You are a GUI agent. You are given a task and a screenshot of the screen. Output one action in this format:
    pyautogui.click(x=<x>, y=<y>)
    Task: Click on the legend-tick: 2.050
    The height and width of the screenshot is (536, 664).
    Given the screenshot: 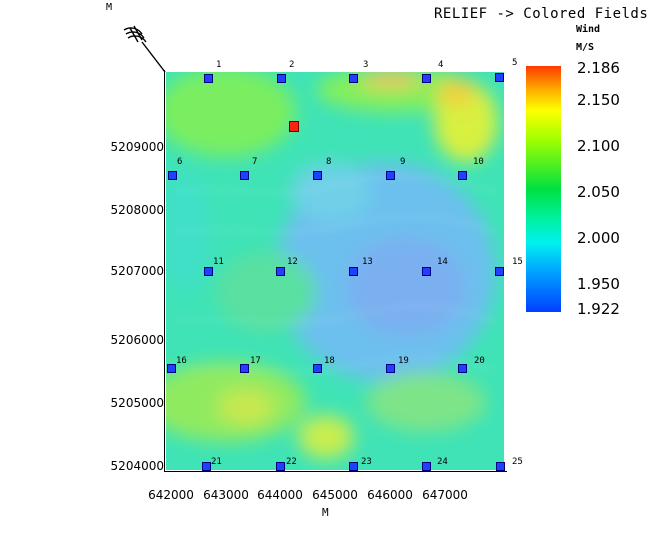 What is the action you would take?
    pyautogui.click(x=598, y=192)
    